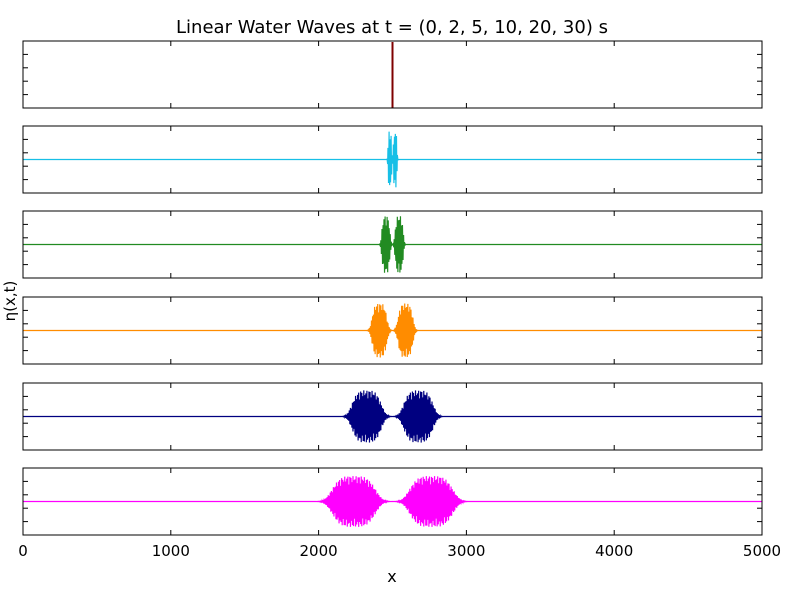 The image size is (800, 600). I want to click on panel-t5, so click(392, 244).